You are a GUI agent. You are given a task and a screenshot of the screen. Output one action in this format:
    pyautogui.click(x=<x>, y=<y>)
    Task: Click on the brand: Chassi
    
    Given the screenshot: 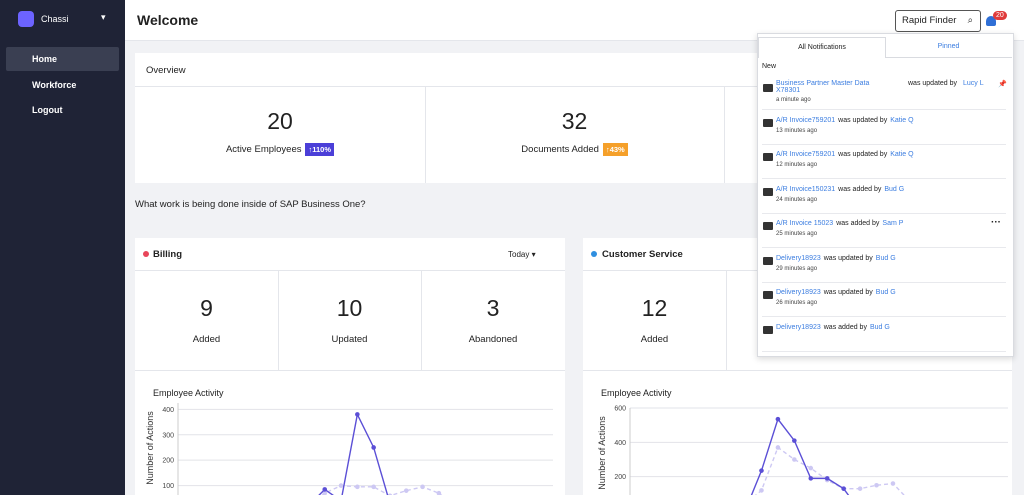 What is the action you would take?
    pyautogui.click(x=55, y=19)
    